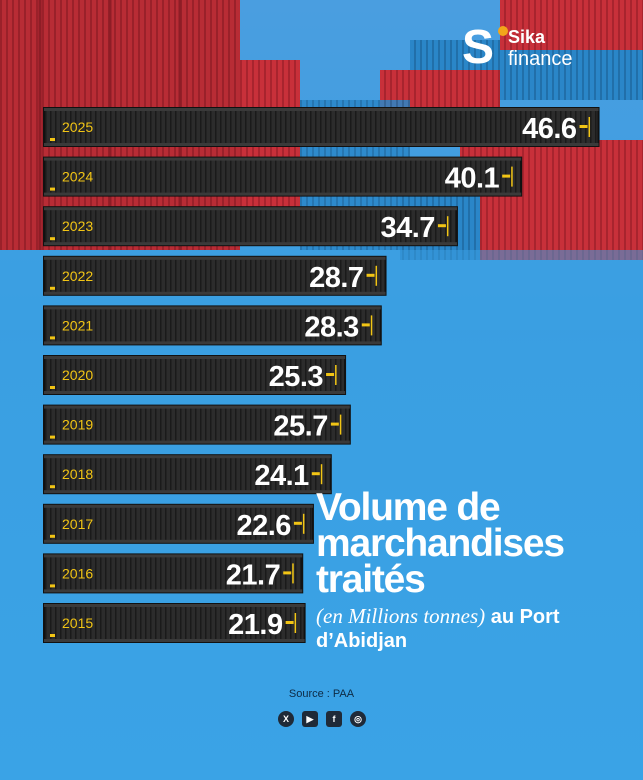  Describe the element at coordinates (300, 427) in the screenshot. I see `value-label: 25.7` at that location.